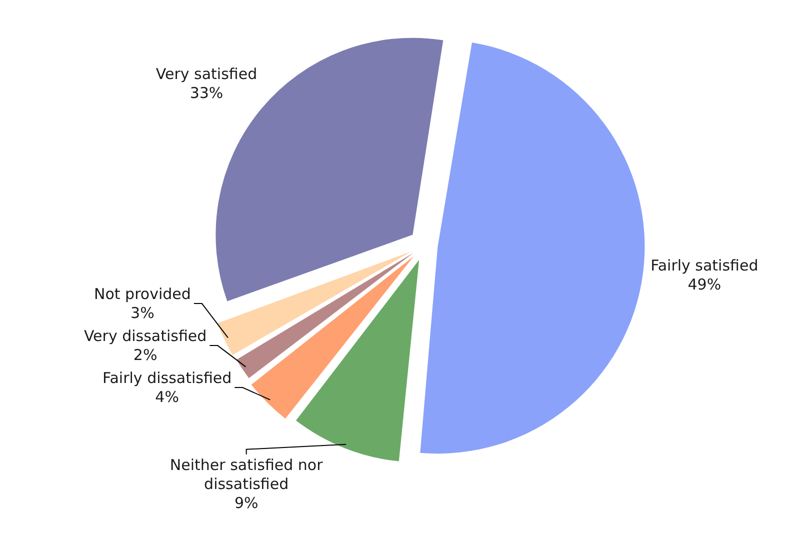 This screenshot has width=800, height=556. I want to click on slice-label: Fairly satisfied, so click(704, 265).